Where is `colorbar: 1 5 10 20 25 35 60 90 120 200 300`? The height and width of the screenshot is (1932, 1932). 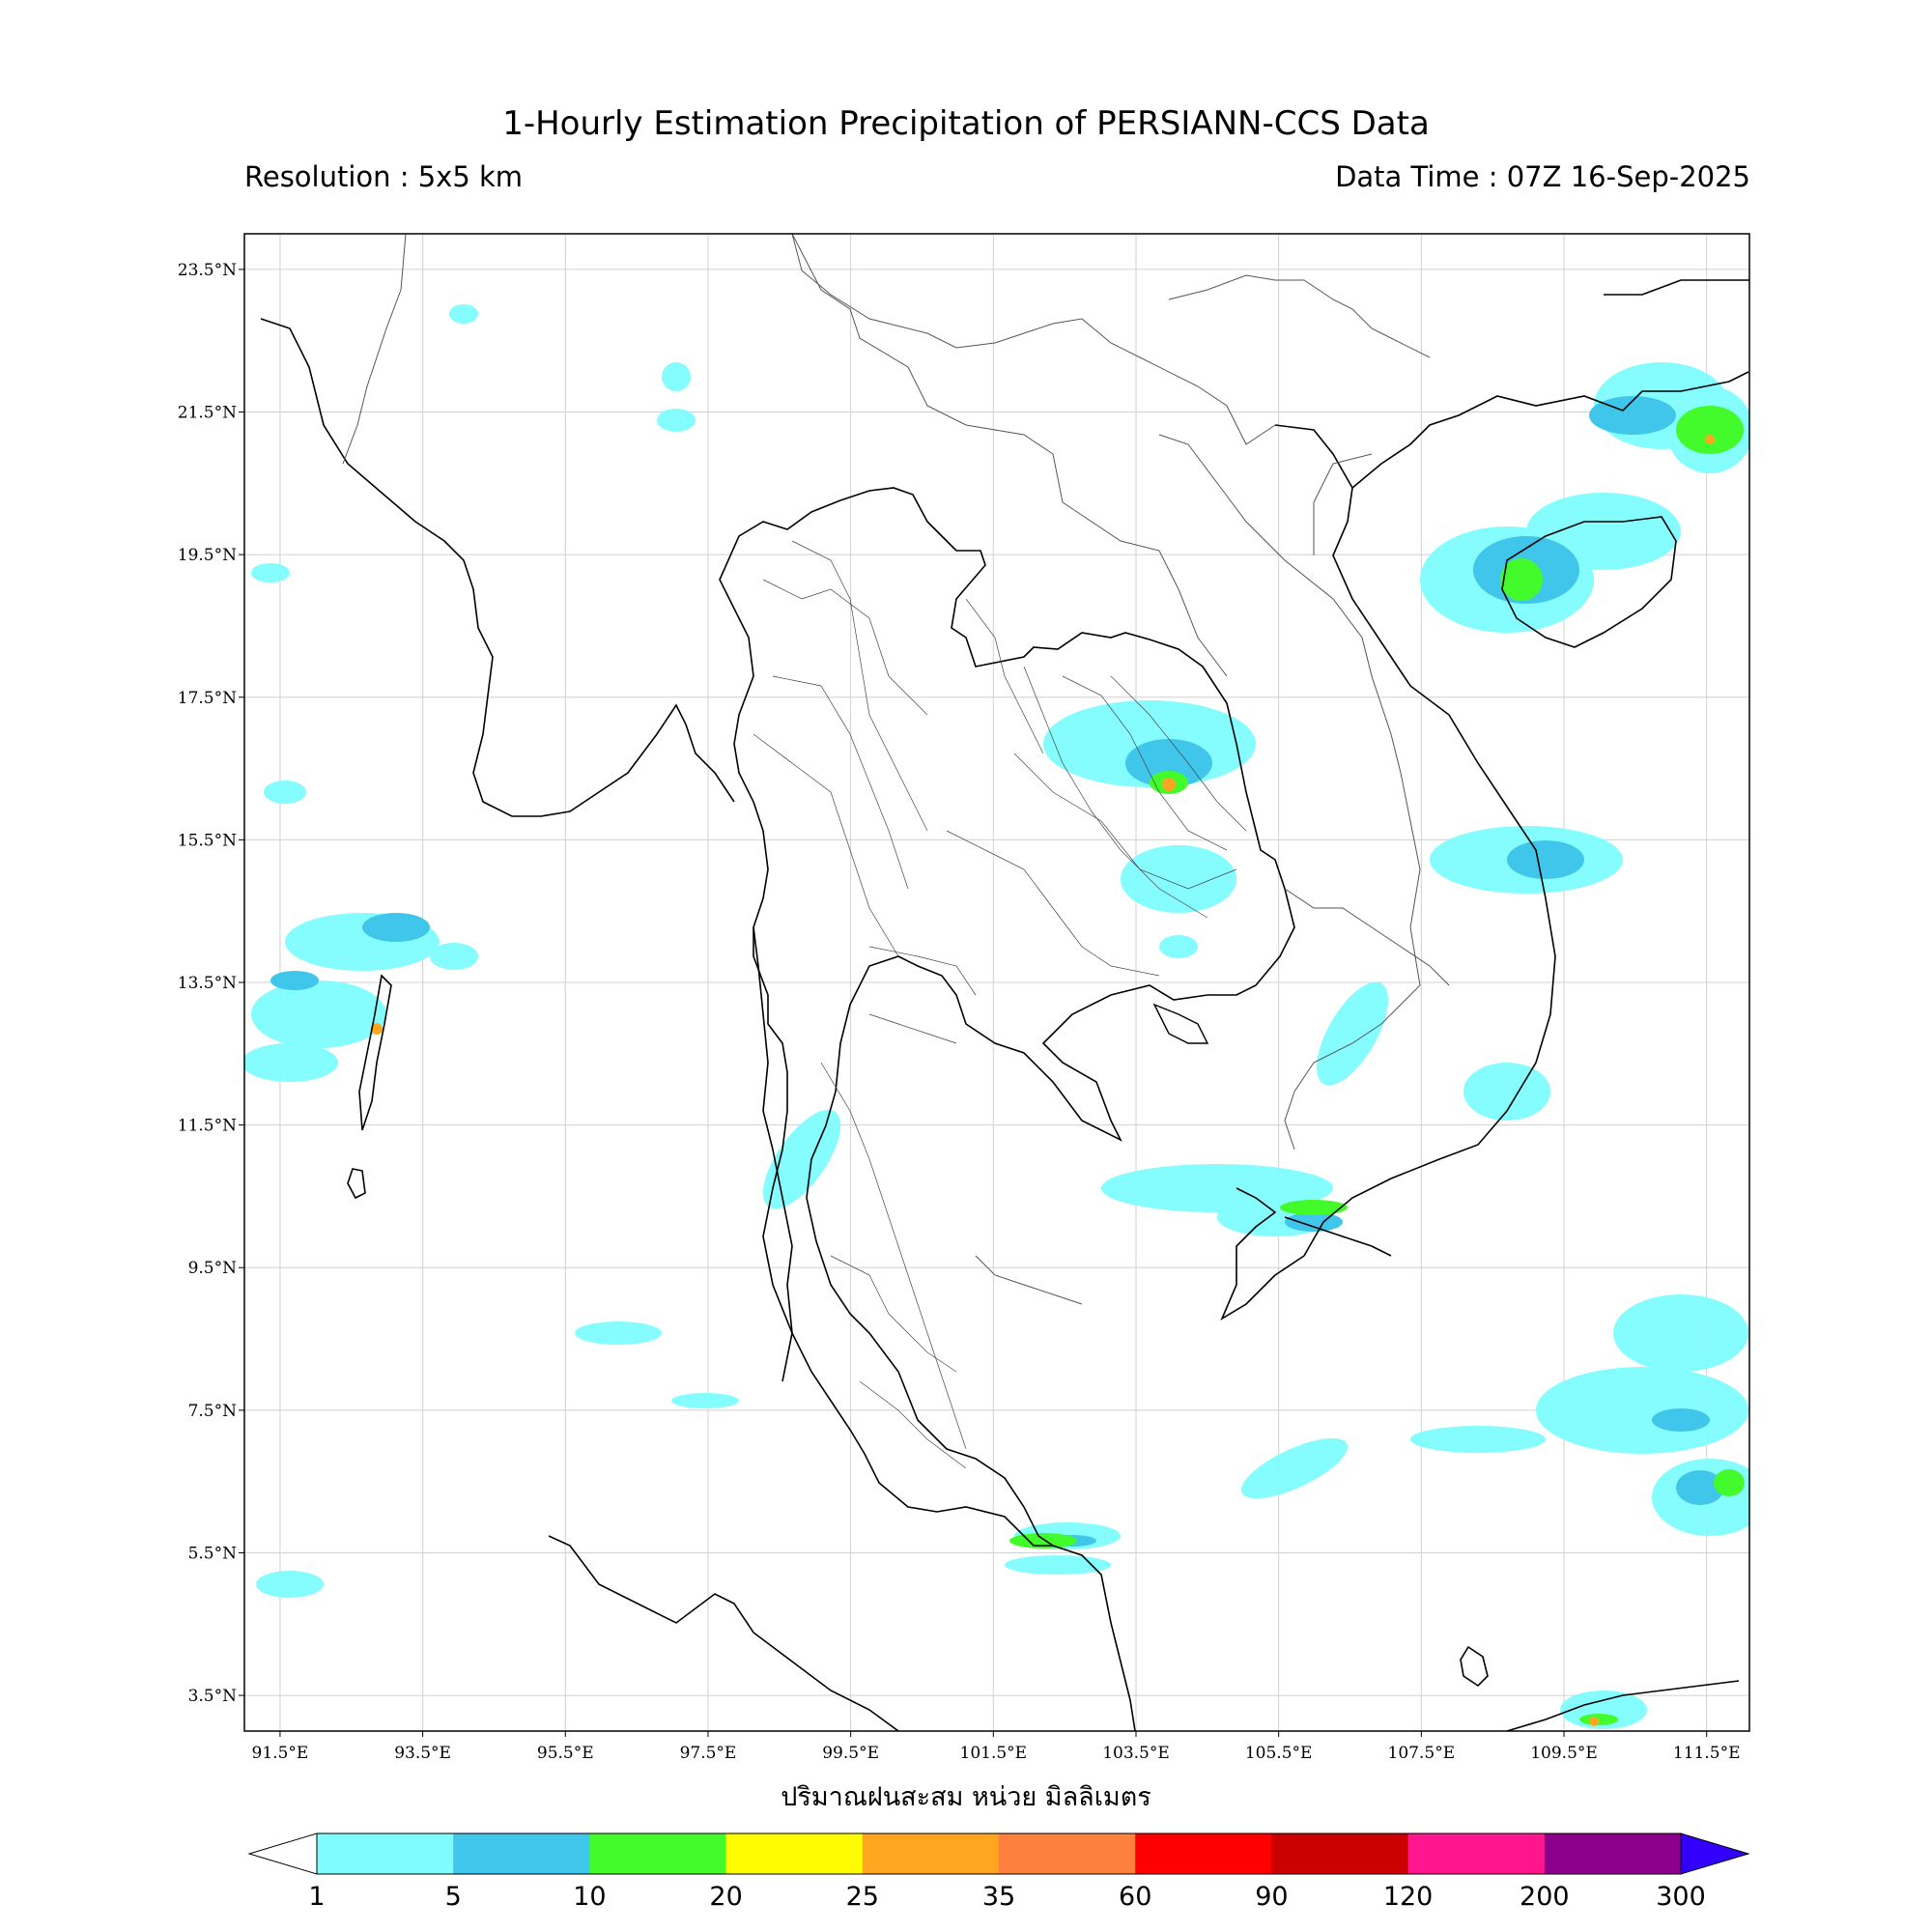
colorbar: 1 5 10 20 25 35 60 90 120 200 300 is located at coordinates (998, 1872).